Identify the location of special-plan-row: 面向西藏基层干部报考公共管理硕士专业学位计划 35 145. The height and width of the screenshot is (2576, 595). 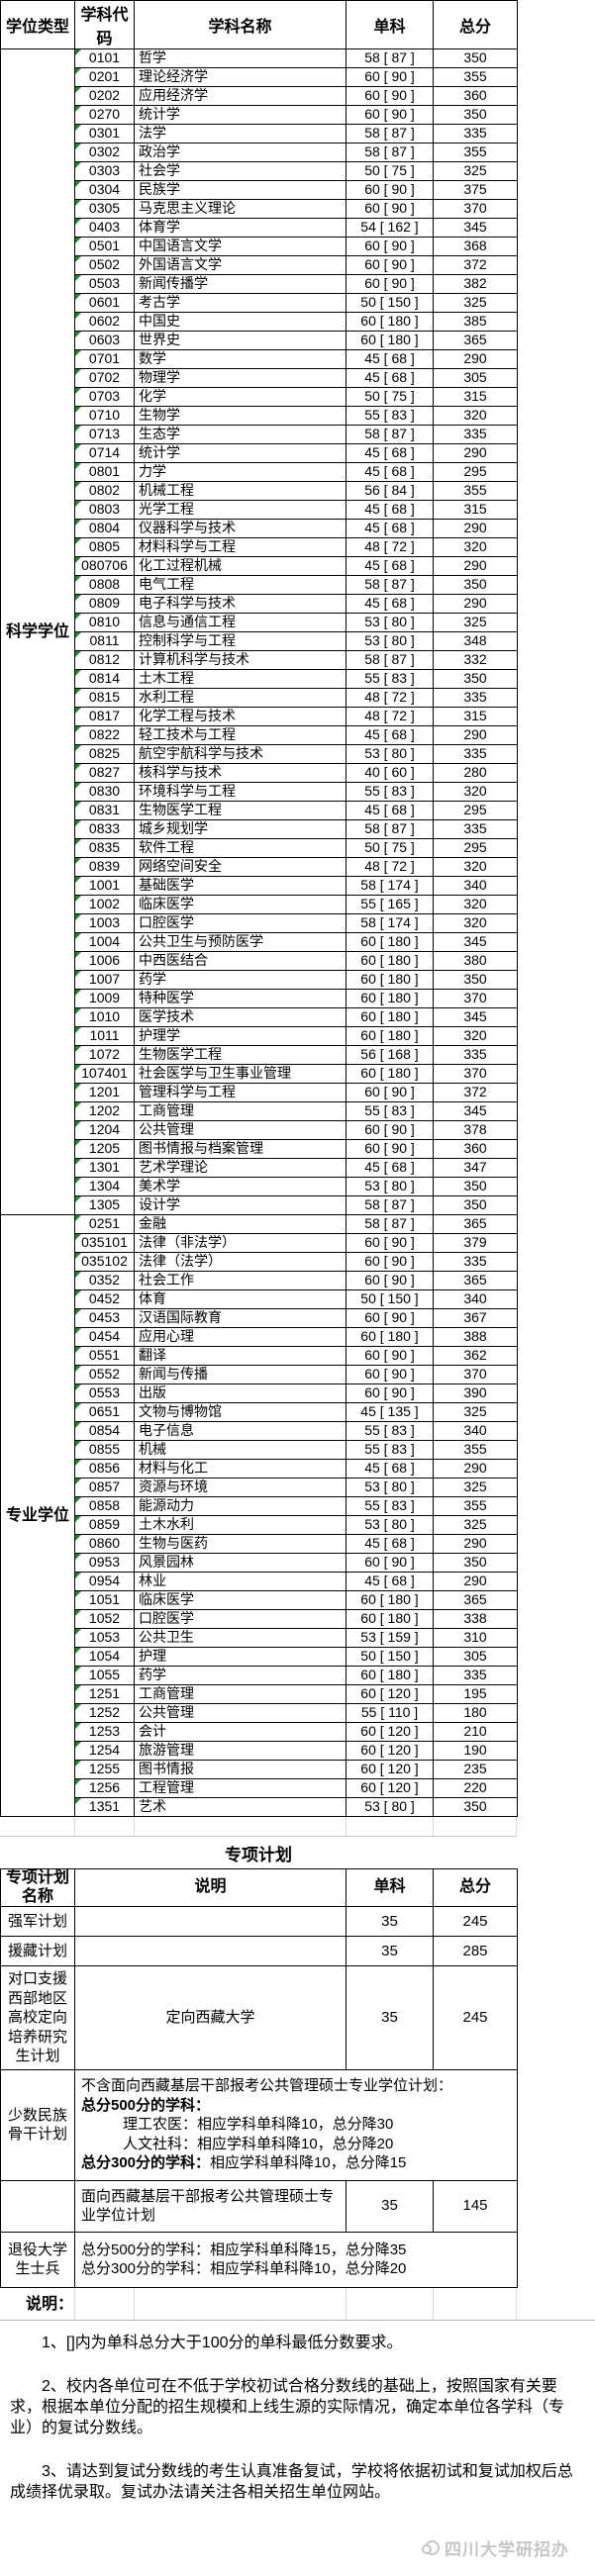
(259, 2206).